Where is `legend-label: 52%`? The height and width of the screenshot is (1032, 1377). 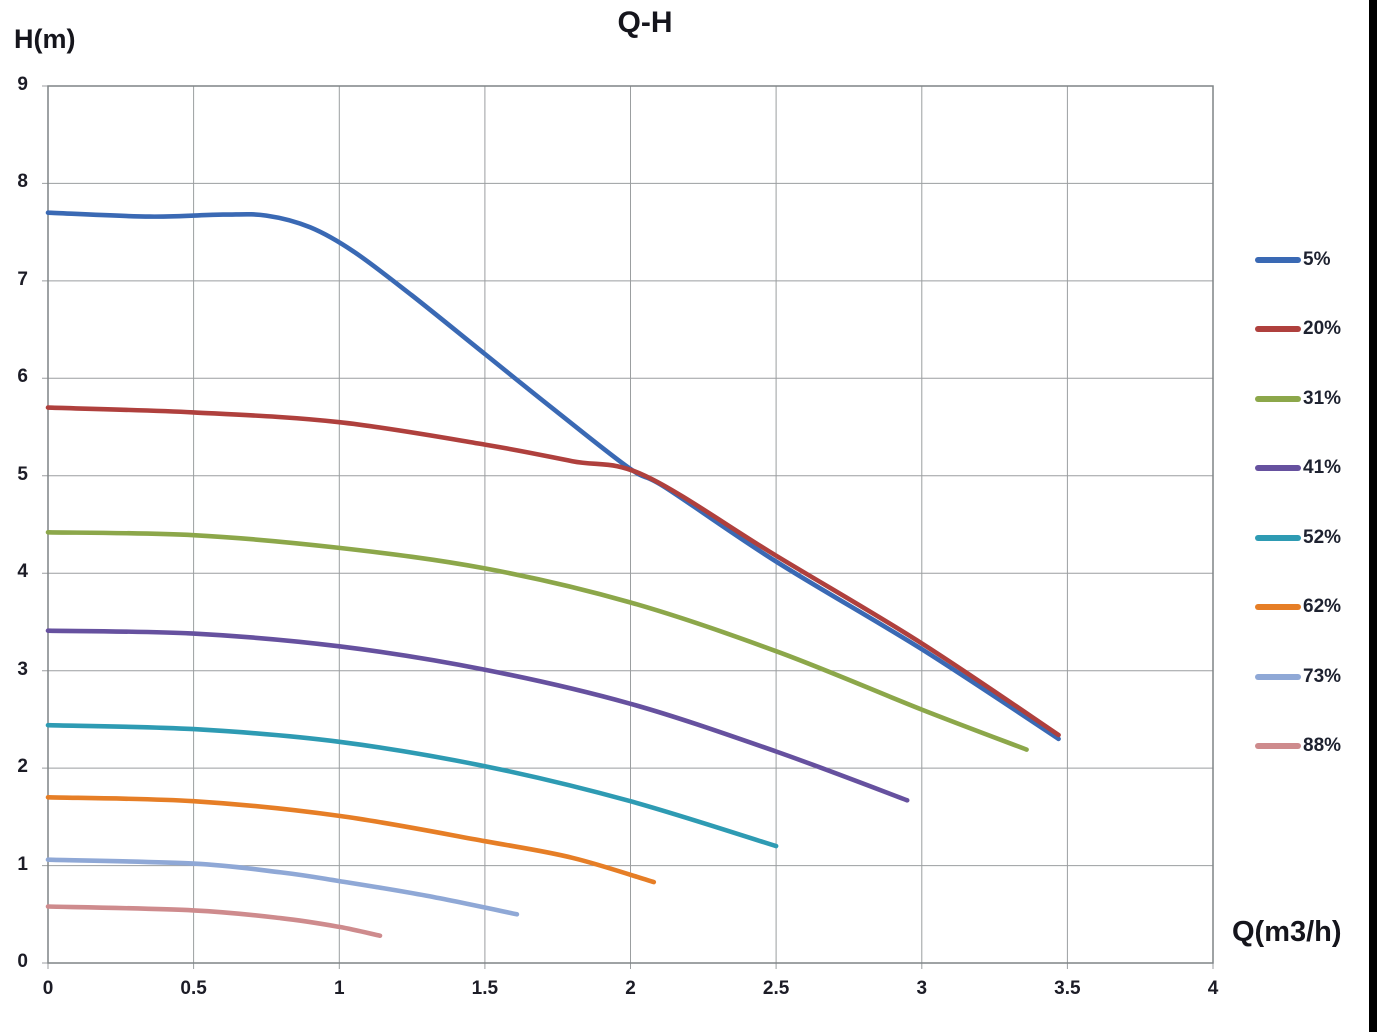
legend-label: 52% is located at coordinates (1322, 537).